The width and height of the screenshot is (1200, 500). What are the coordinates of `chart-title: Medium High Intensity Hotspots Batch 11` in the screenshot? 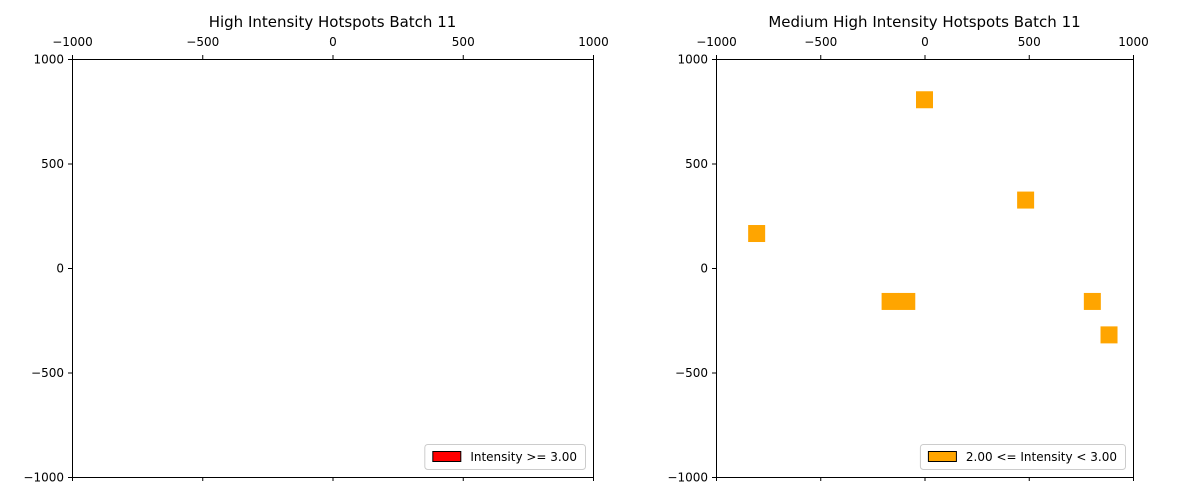 It's located at (924, 22).